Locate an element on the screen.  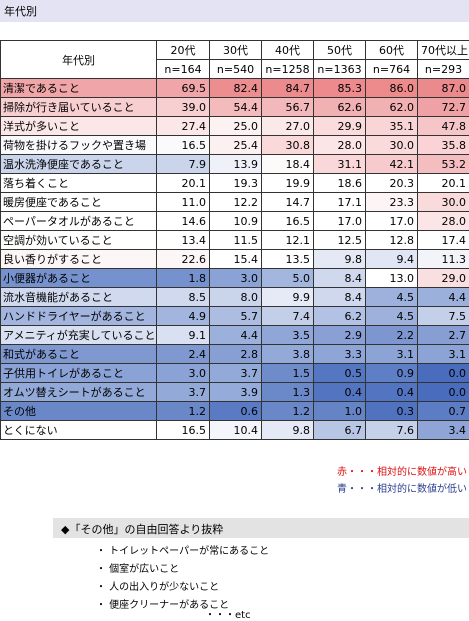
row-label: 流水音機能があること is located at coordinates (79, 297).